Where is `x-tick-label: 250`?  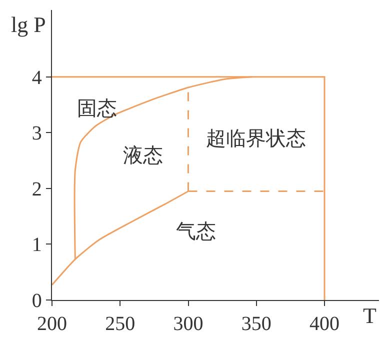 x-tick-label: 250 is located at coordinates (120, 324).